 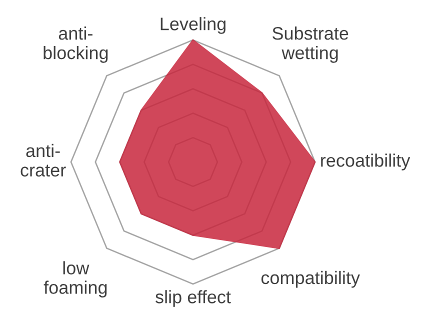 I want to click on spoke-label: low foaming, so click(x=75, y=279).